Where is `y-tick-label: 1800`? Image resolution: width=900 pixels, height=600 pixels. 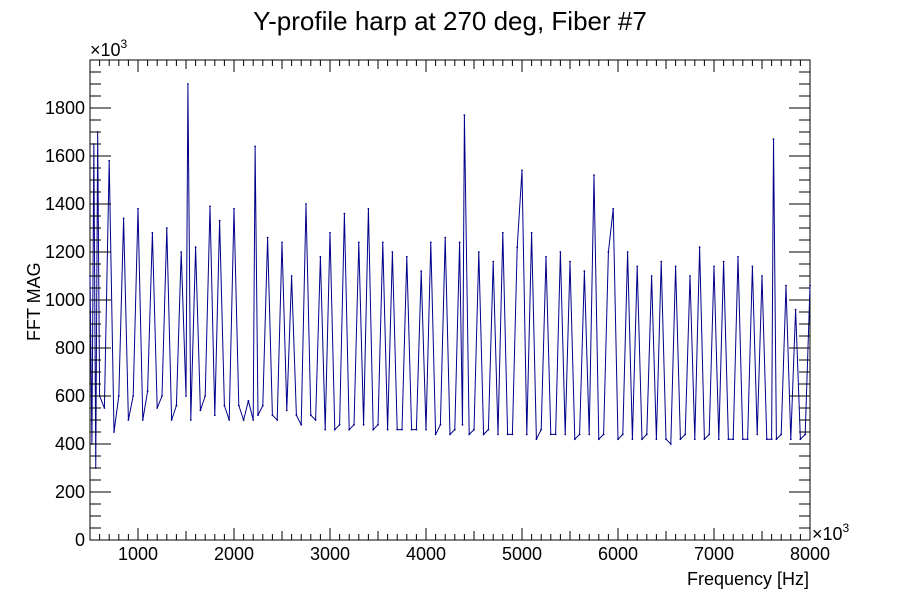 y-tick-label: 1800 is located at coordinates (65, 108).